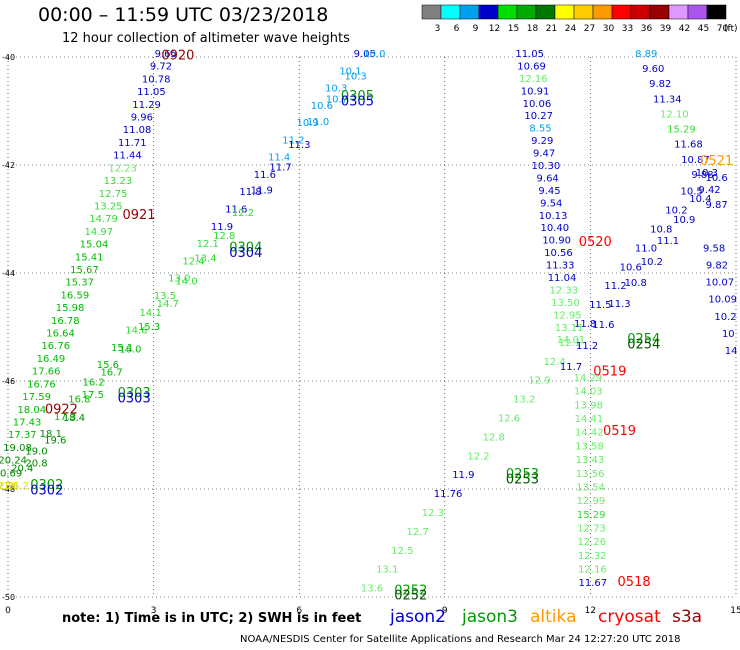 This screenshot has height=650, width=740. What do you see at coordinates (318, 122) in the screenshot?
I see `swh-value: 11.0` at bounding box center [318, 122].